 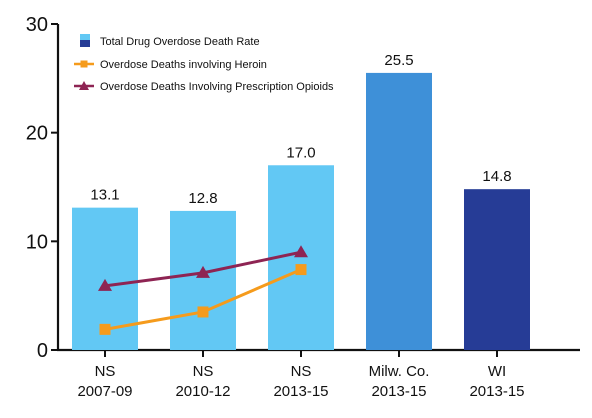 I want to click on x-tick-label: Milw. Co., so click(x=399, y=371).